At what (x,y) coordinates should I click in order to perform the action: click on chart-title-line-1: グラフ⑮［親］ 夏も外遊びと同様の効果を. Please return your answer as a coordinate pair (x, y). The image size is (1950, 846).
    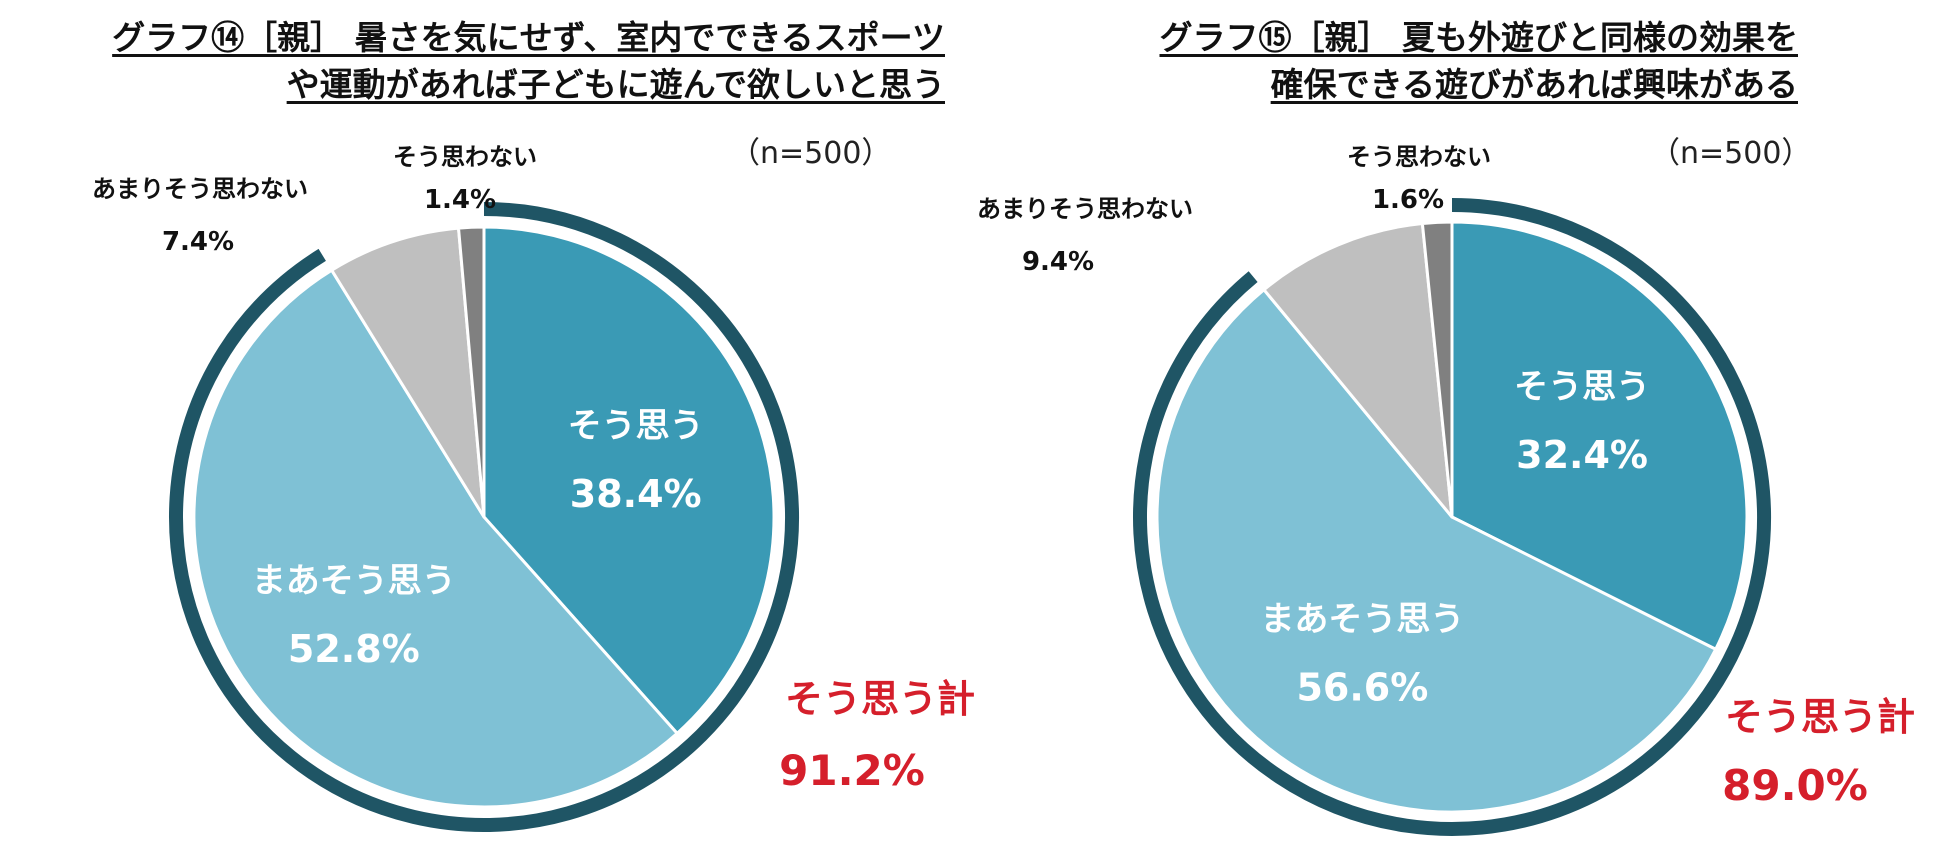
    Looking at the image, I should click on (1479, 37).